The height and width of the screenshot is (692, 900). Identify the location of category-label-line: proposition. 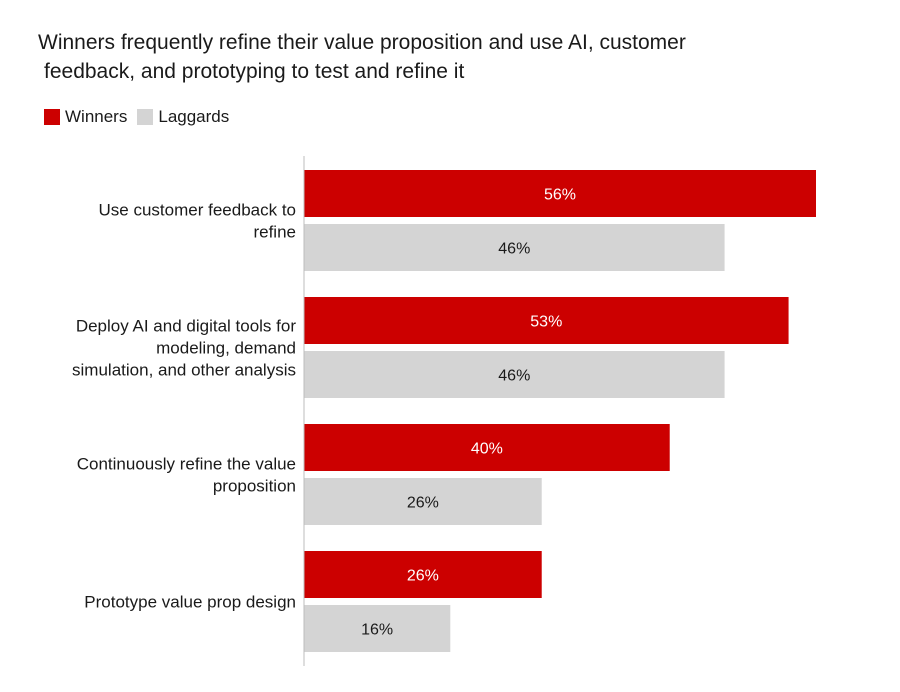
(254, 486).